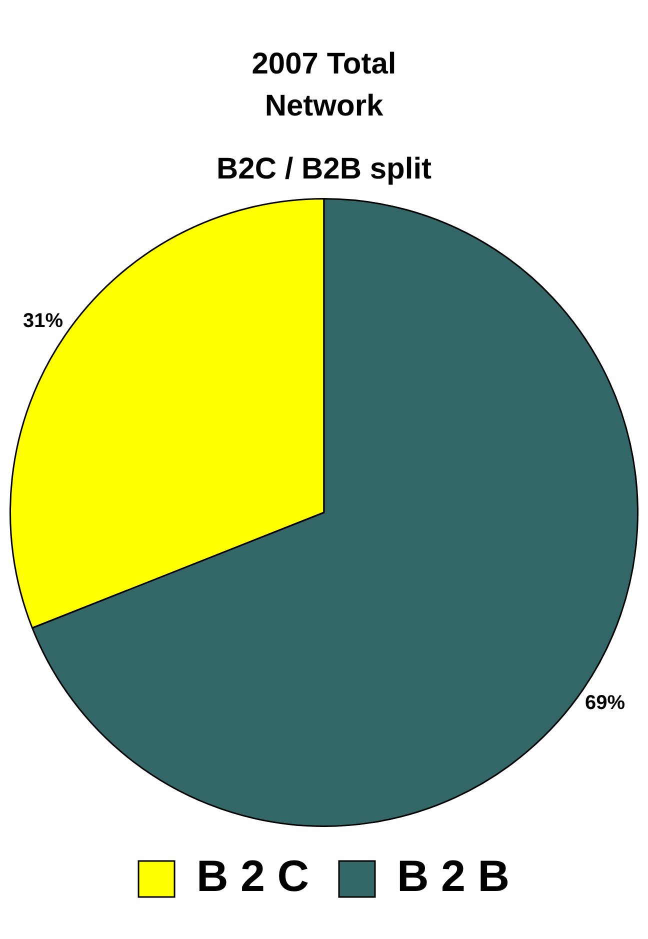 The image size is (648, 939). I want to click on data-label: 69%, so click(605, 703).